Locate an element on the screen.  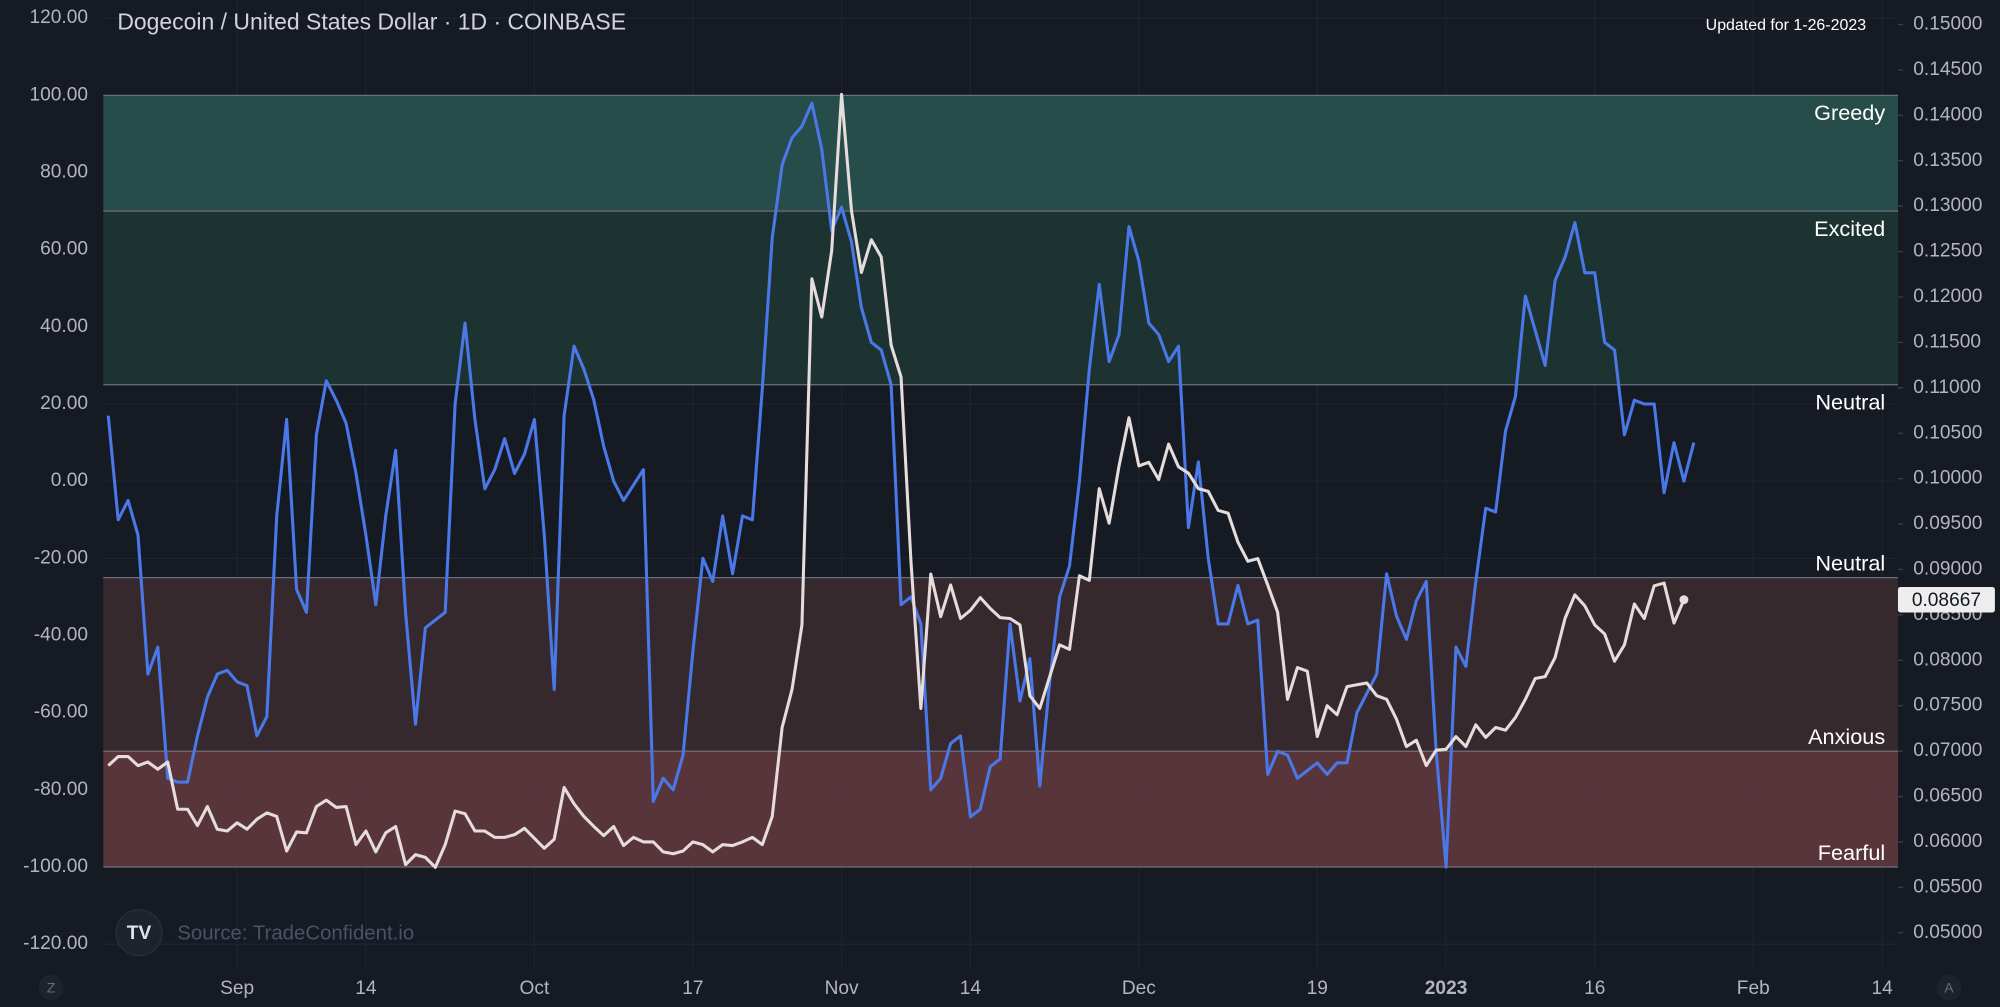
y2-tick-label: 0.06000 is located at coordinates (1947, 841).